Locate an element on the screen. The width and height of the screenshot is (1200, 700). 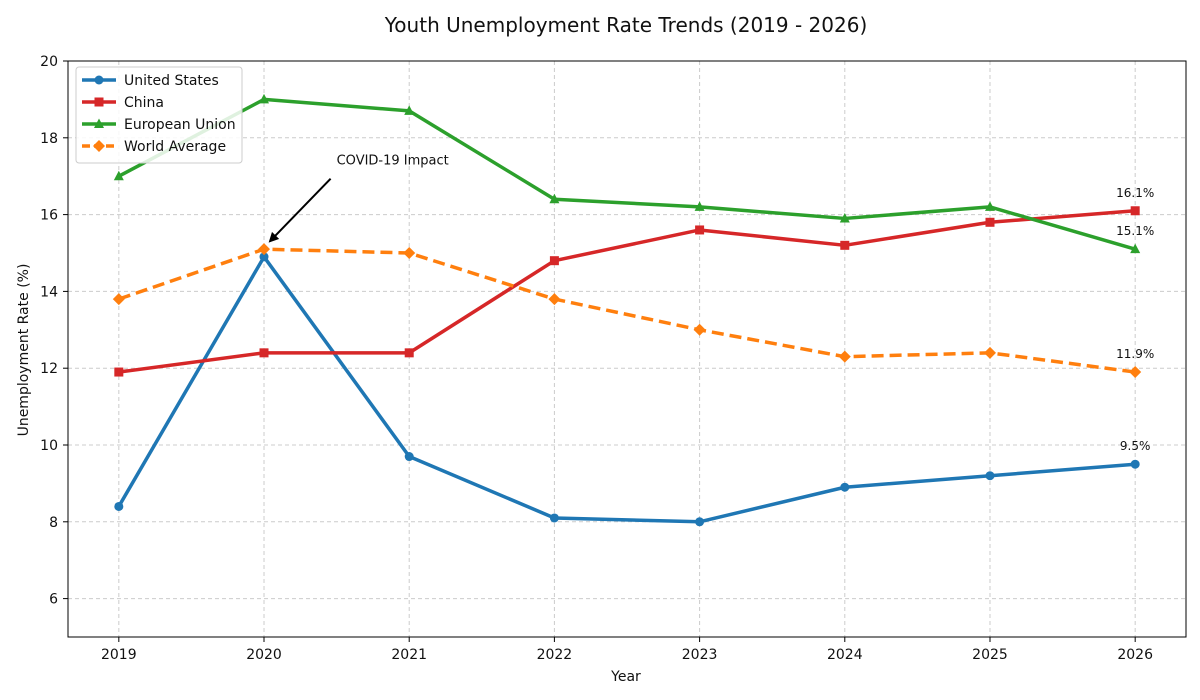
annotation-arrow is located at coordinates (300, 210).